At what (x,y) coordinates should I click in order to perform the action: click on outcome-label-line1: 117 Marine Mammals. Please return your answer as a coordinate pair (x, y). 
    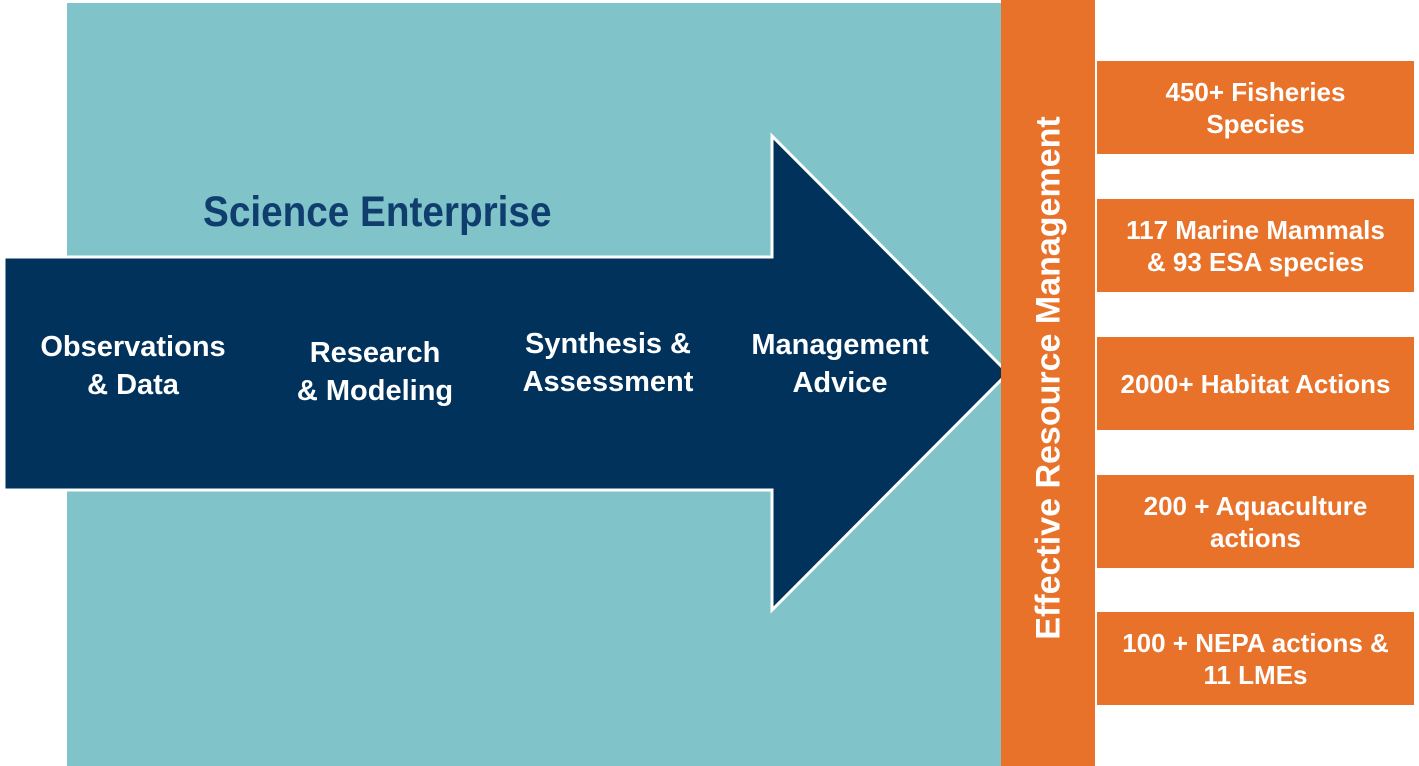
    Looking at the image, I should click on (1255, 229).